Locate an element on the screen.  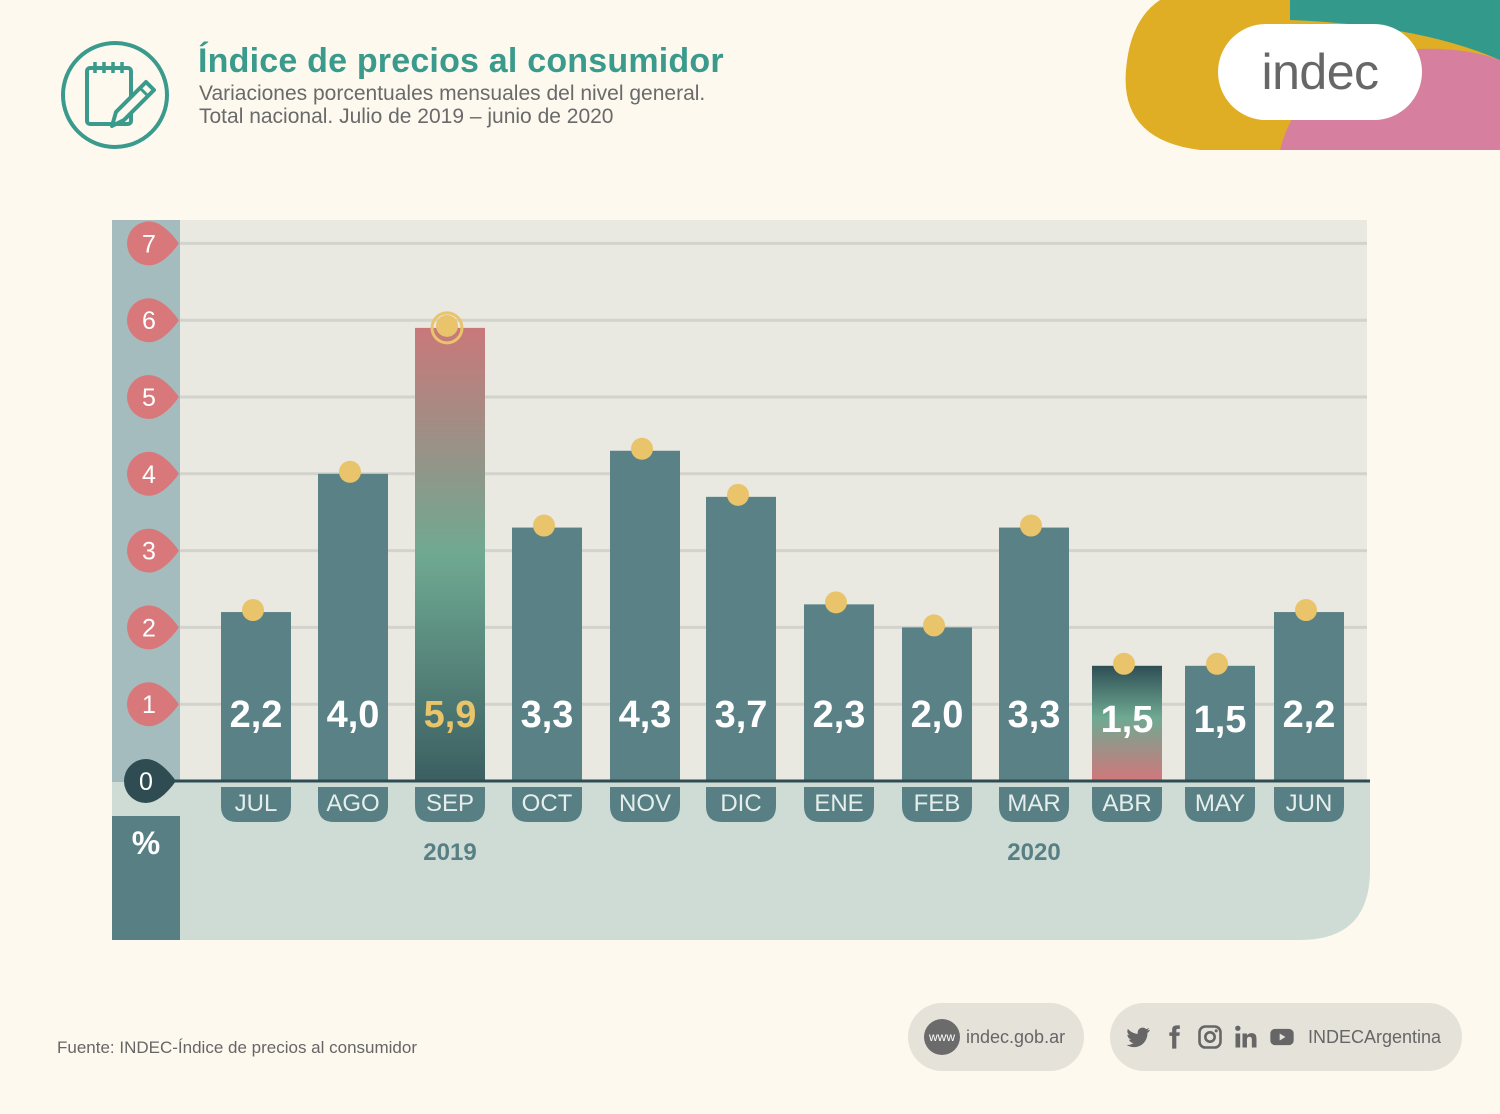
x-tick-label: AGO is located at coordinates (352, 803).